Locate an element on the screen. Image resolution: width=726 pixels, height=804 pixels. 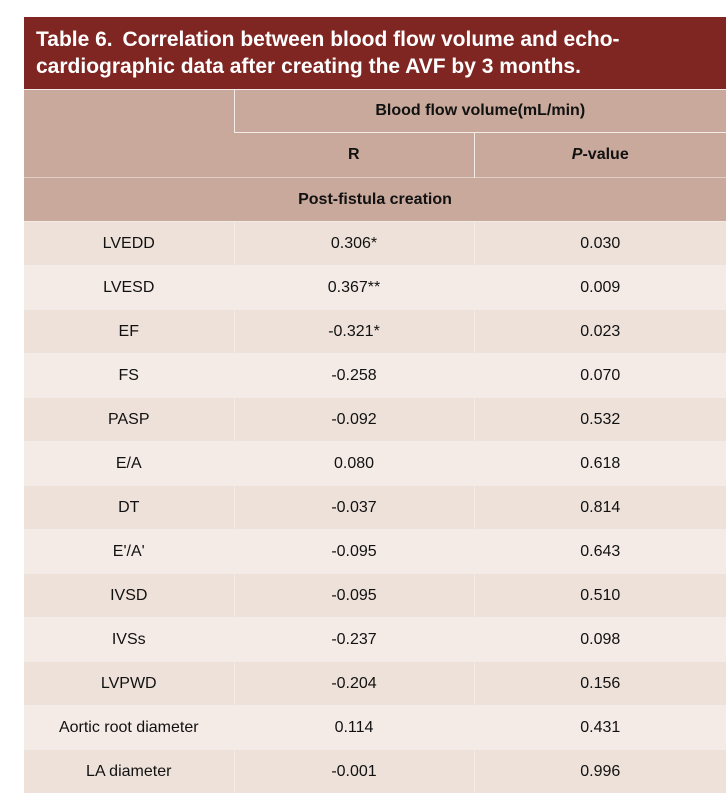
table-row: DT -0.037 0.814 is located at coordinates (375, 507).